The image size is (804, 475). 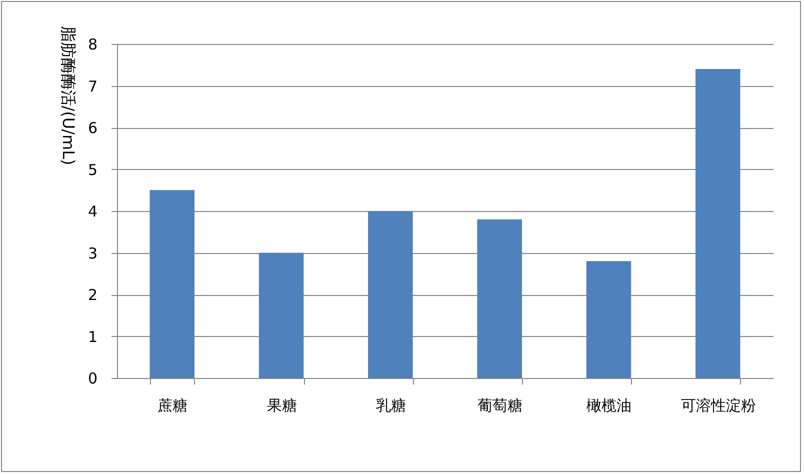 I want to click on x-tick-label: 蔗糖, so click(x=173, y=405).